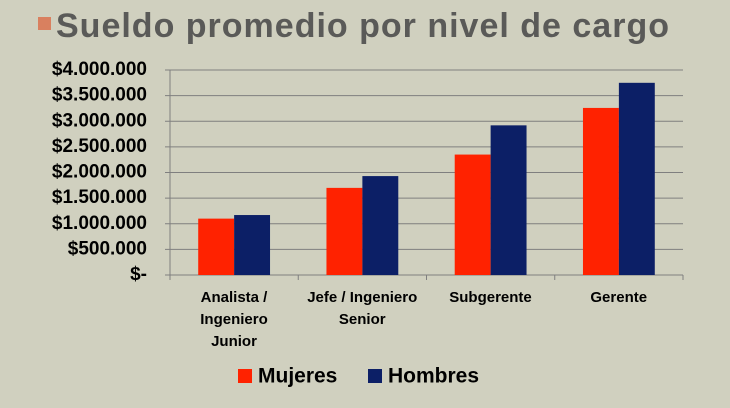  Describe the element at coordinates (99, 69) in the screenshot. I see `y-tick-label: $4.000.000` at that location.